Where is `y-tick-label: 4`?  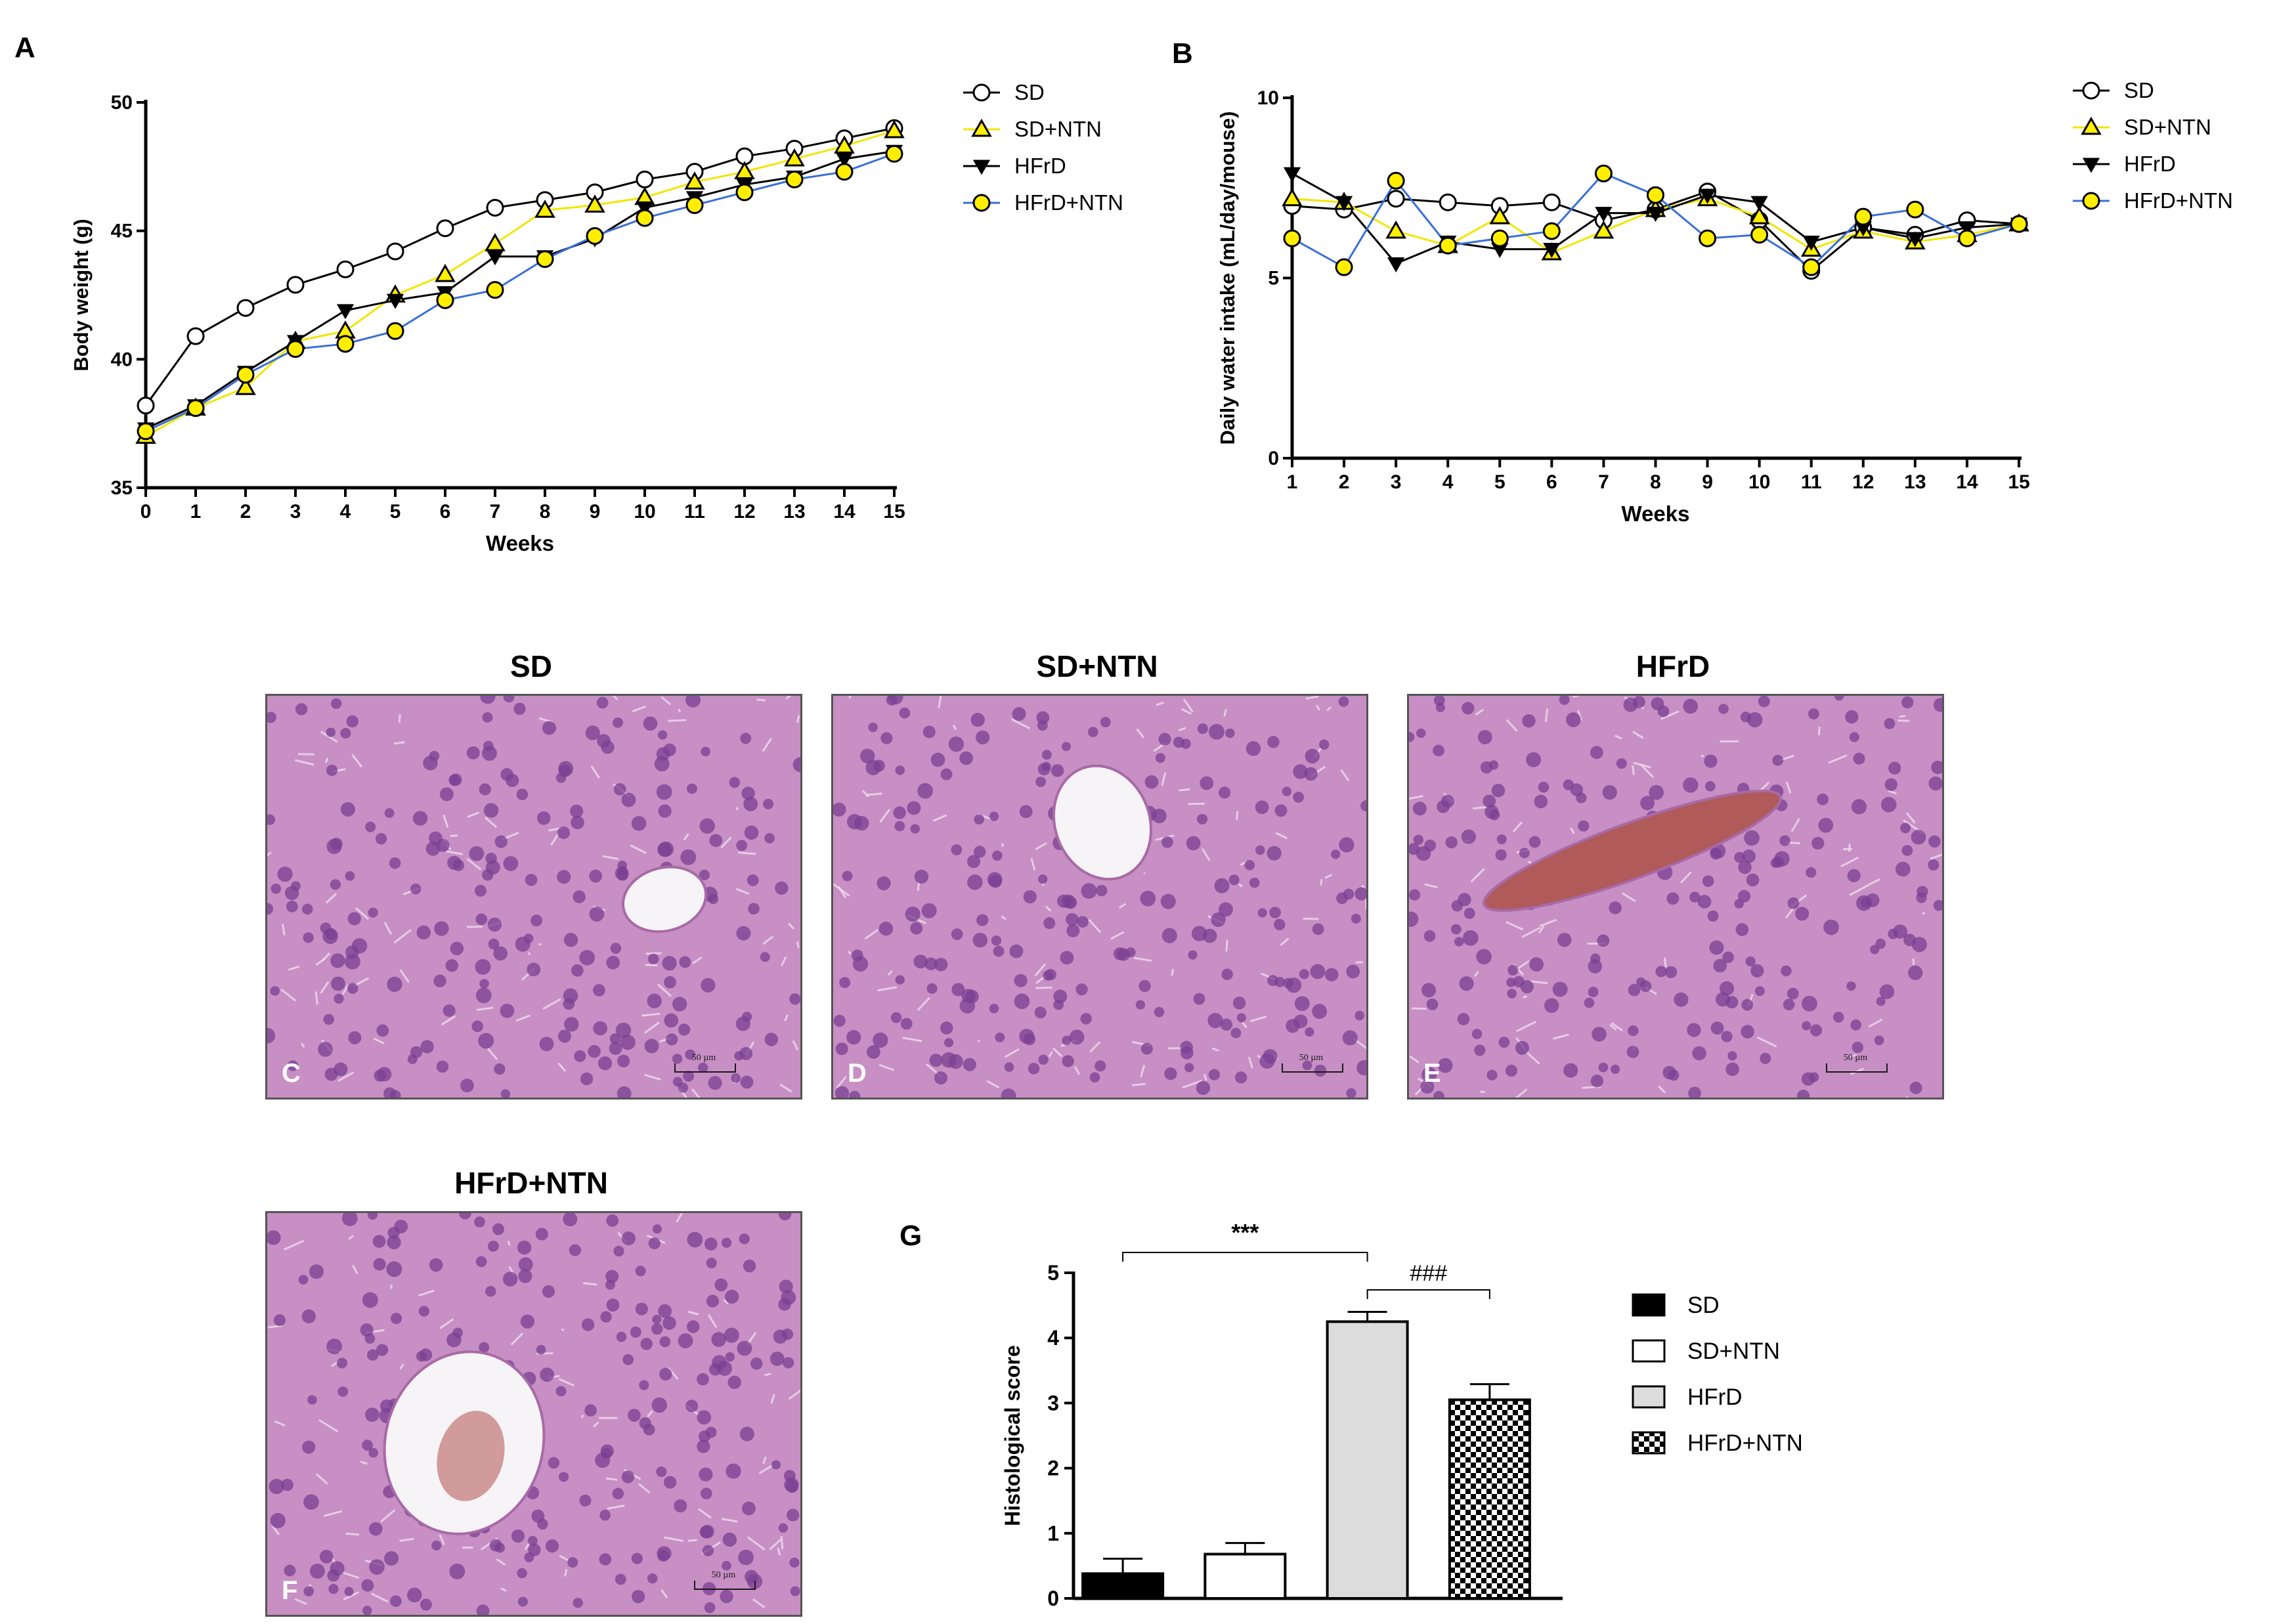
y-tick-label: 4 is located at coordinates (1053, 1338).